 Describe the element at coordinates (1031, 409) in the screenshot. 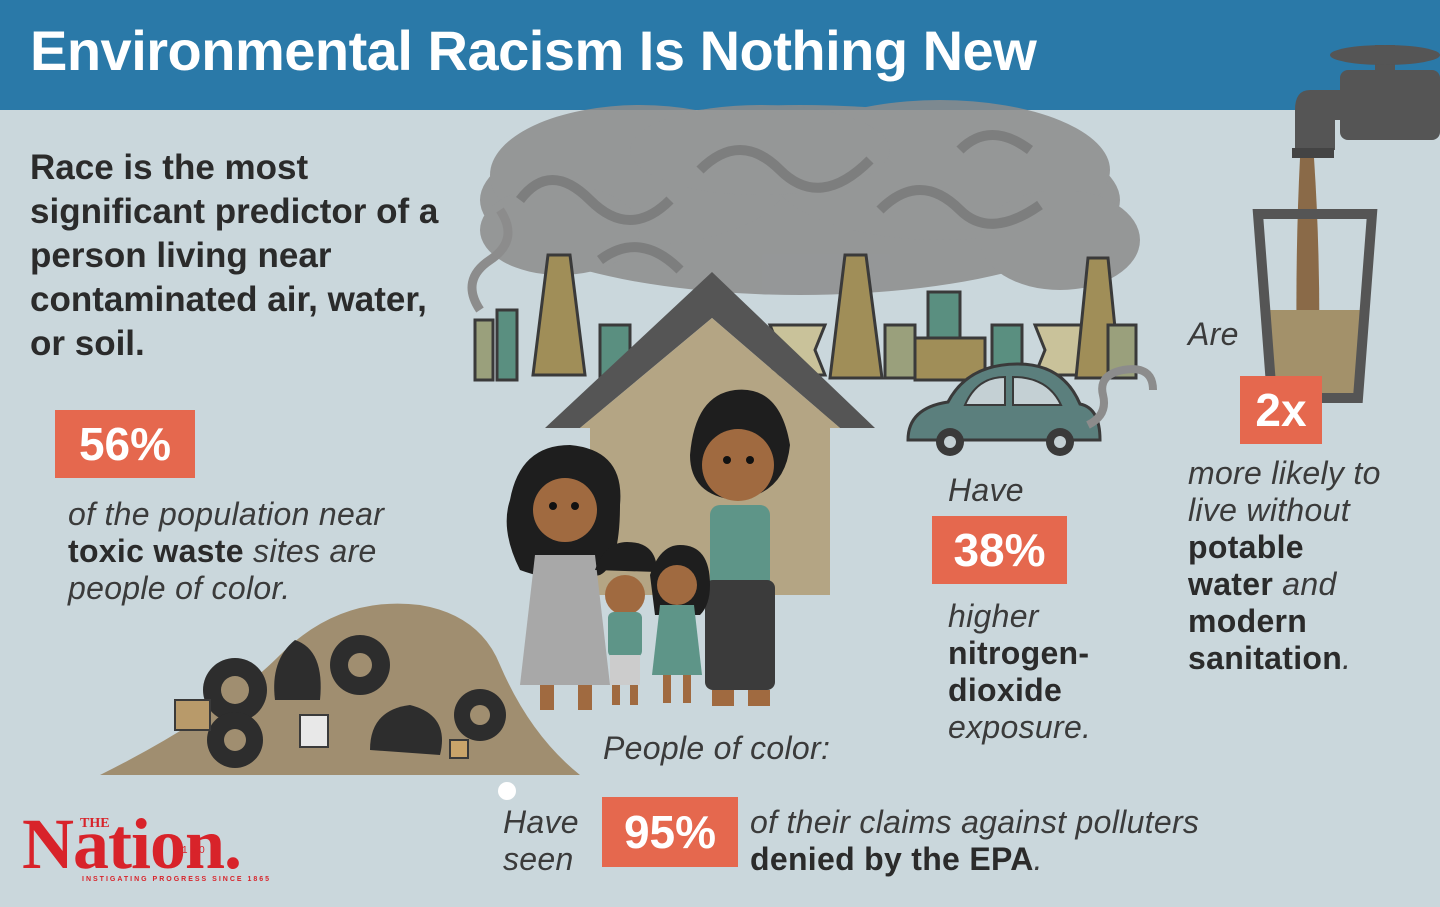

I see `car-illustration` at that location.